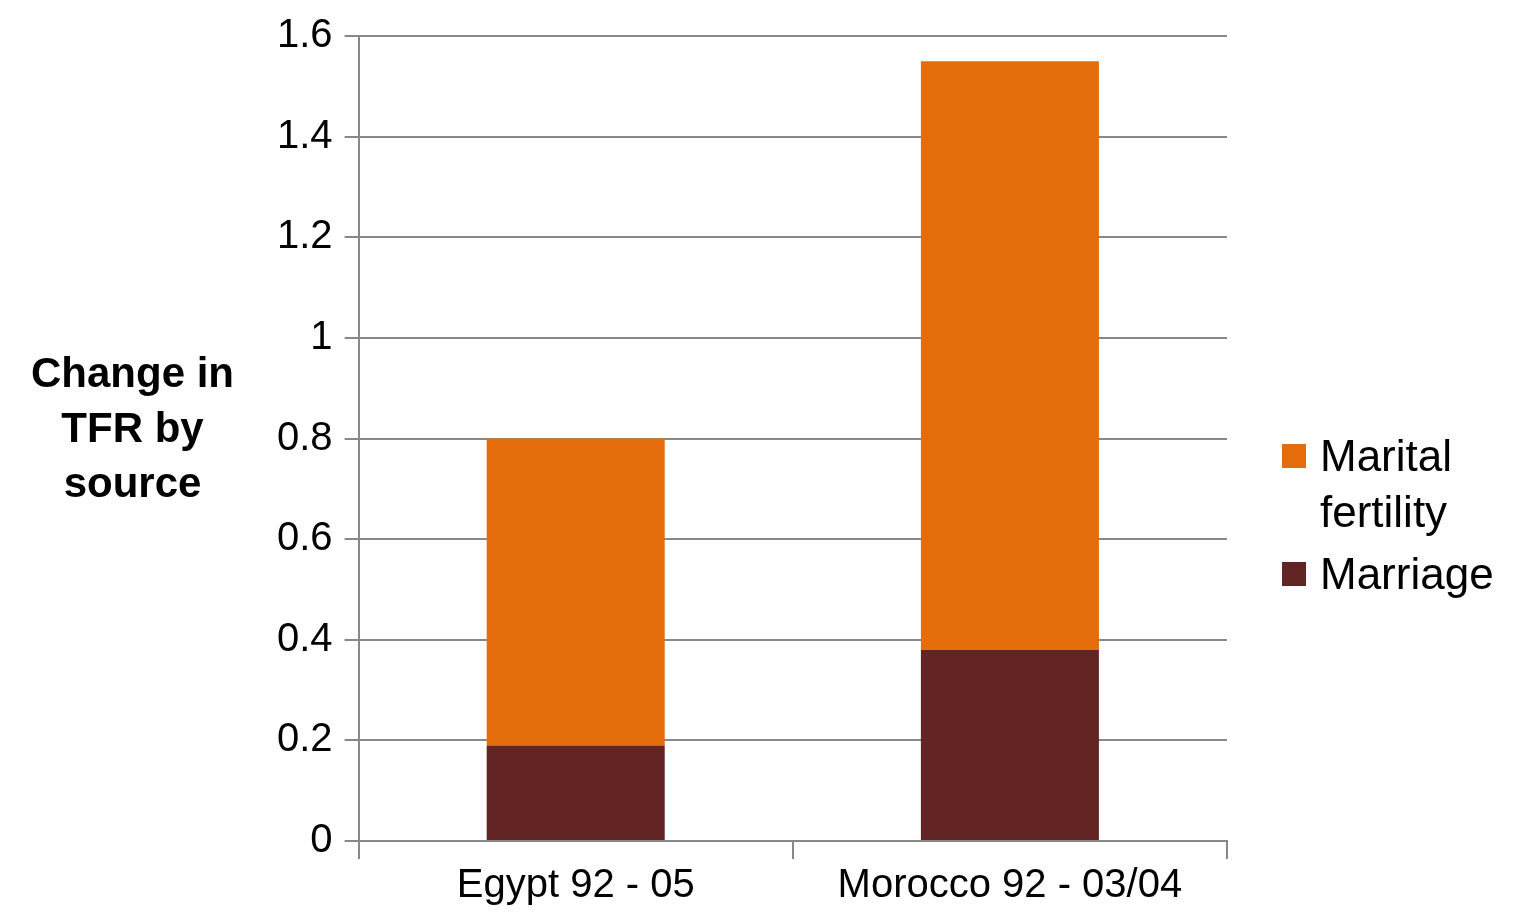  I want to click on y-tick-label: 1.4, so click(305, 133).